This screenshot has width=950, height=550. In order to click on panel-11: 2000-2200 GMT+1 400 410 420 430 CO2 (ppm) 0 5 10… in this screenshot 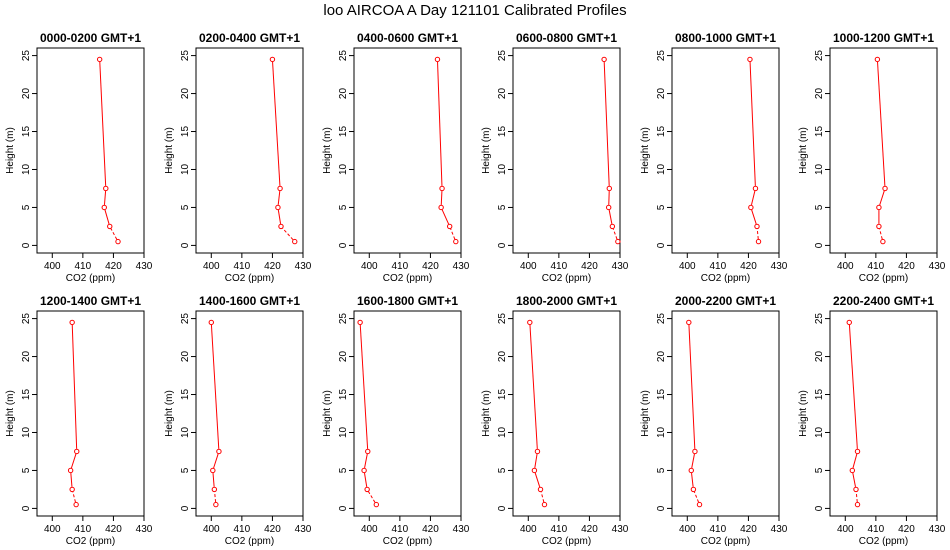, I will do `click(714, 420)`.